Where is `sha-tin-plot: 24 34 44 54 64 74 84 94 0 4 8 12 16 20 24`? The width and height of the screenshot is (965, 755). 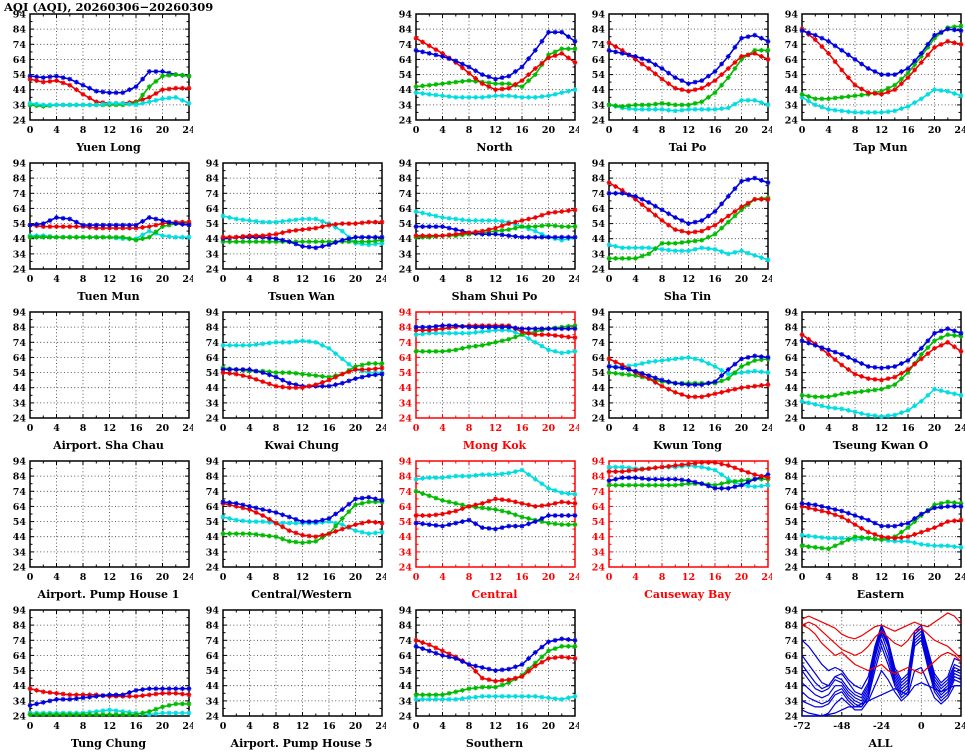 sha-tin-plot: 24 34 44 54 64 74 84 94 0 4 8 12 16 20 24 is located at coordinates (682, 222).